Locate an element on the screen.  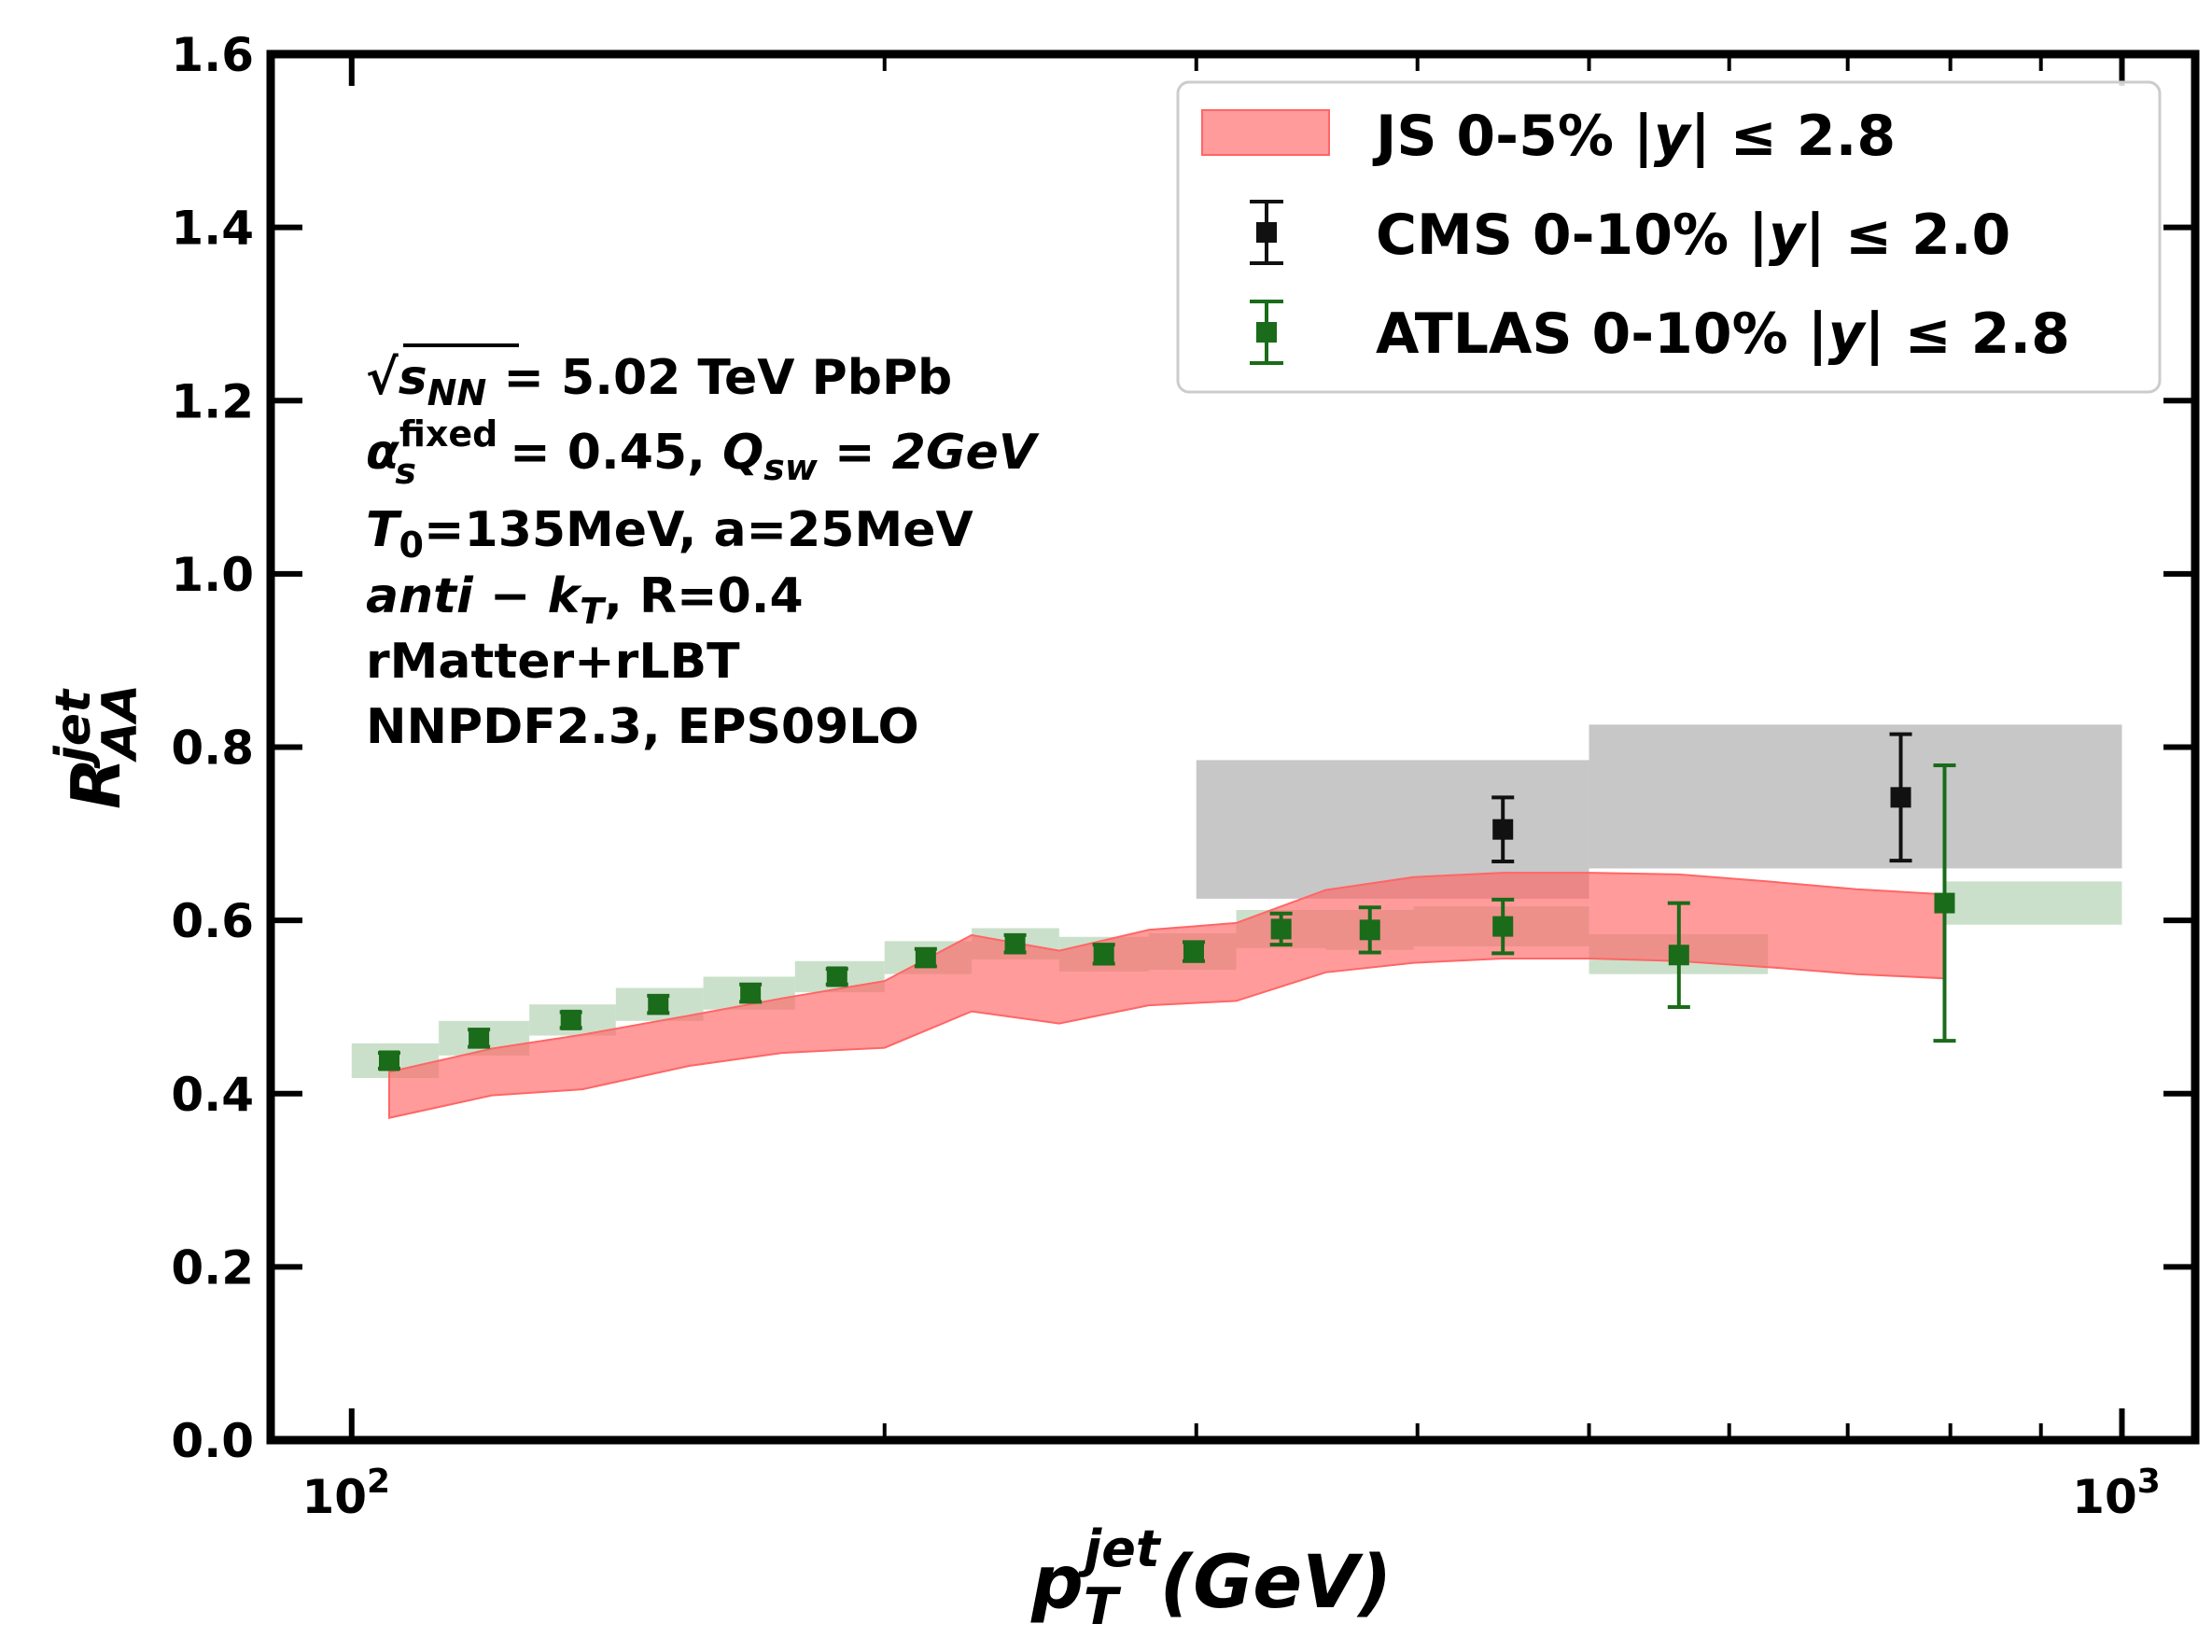
y-tick-label-3: 0.6 is located at coordinates (212, 921).